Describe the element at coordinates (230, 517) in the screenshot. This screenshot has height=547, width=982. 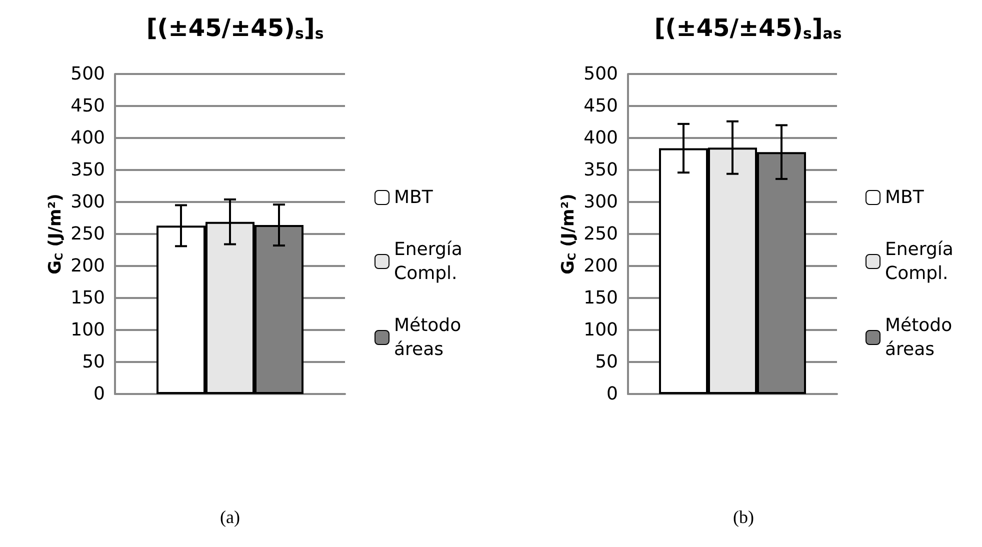
I see `text: (a)` at that location.